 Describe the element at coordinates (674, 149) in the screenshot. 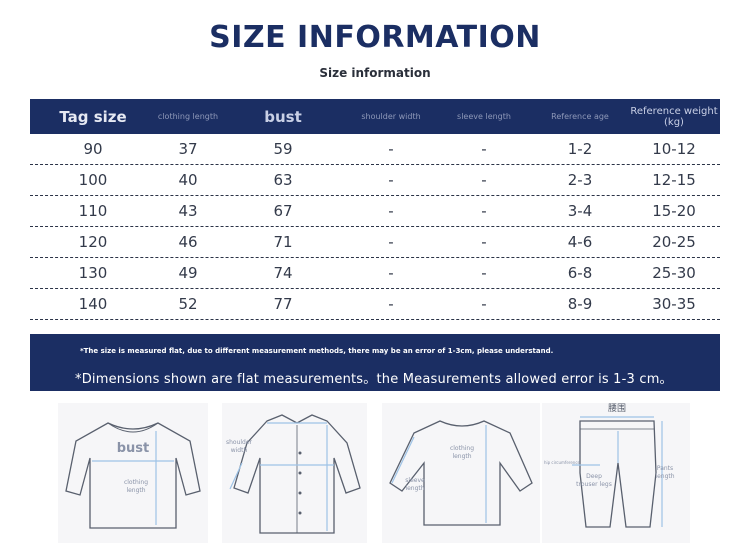

I see `cell-weight: 10-12` at that location.